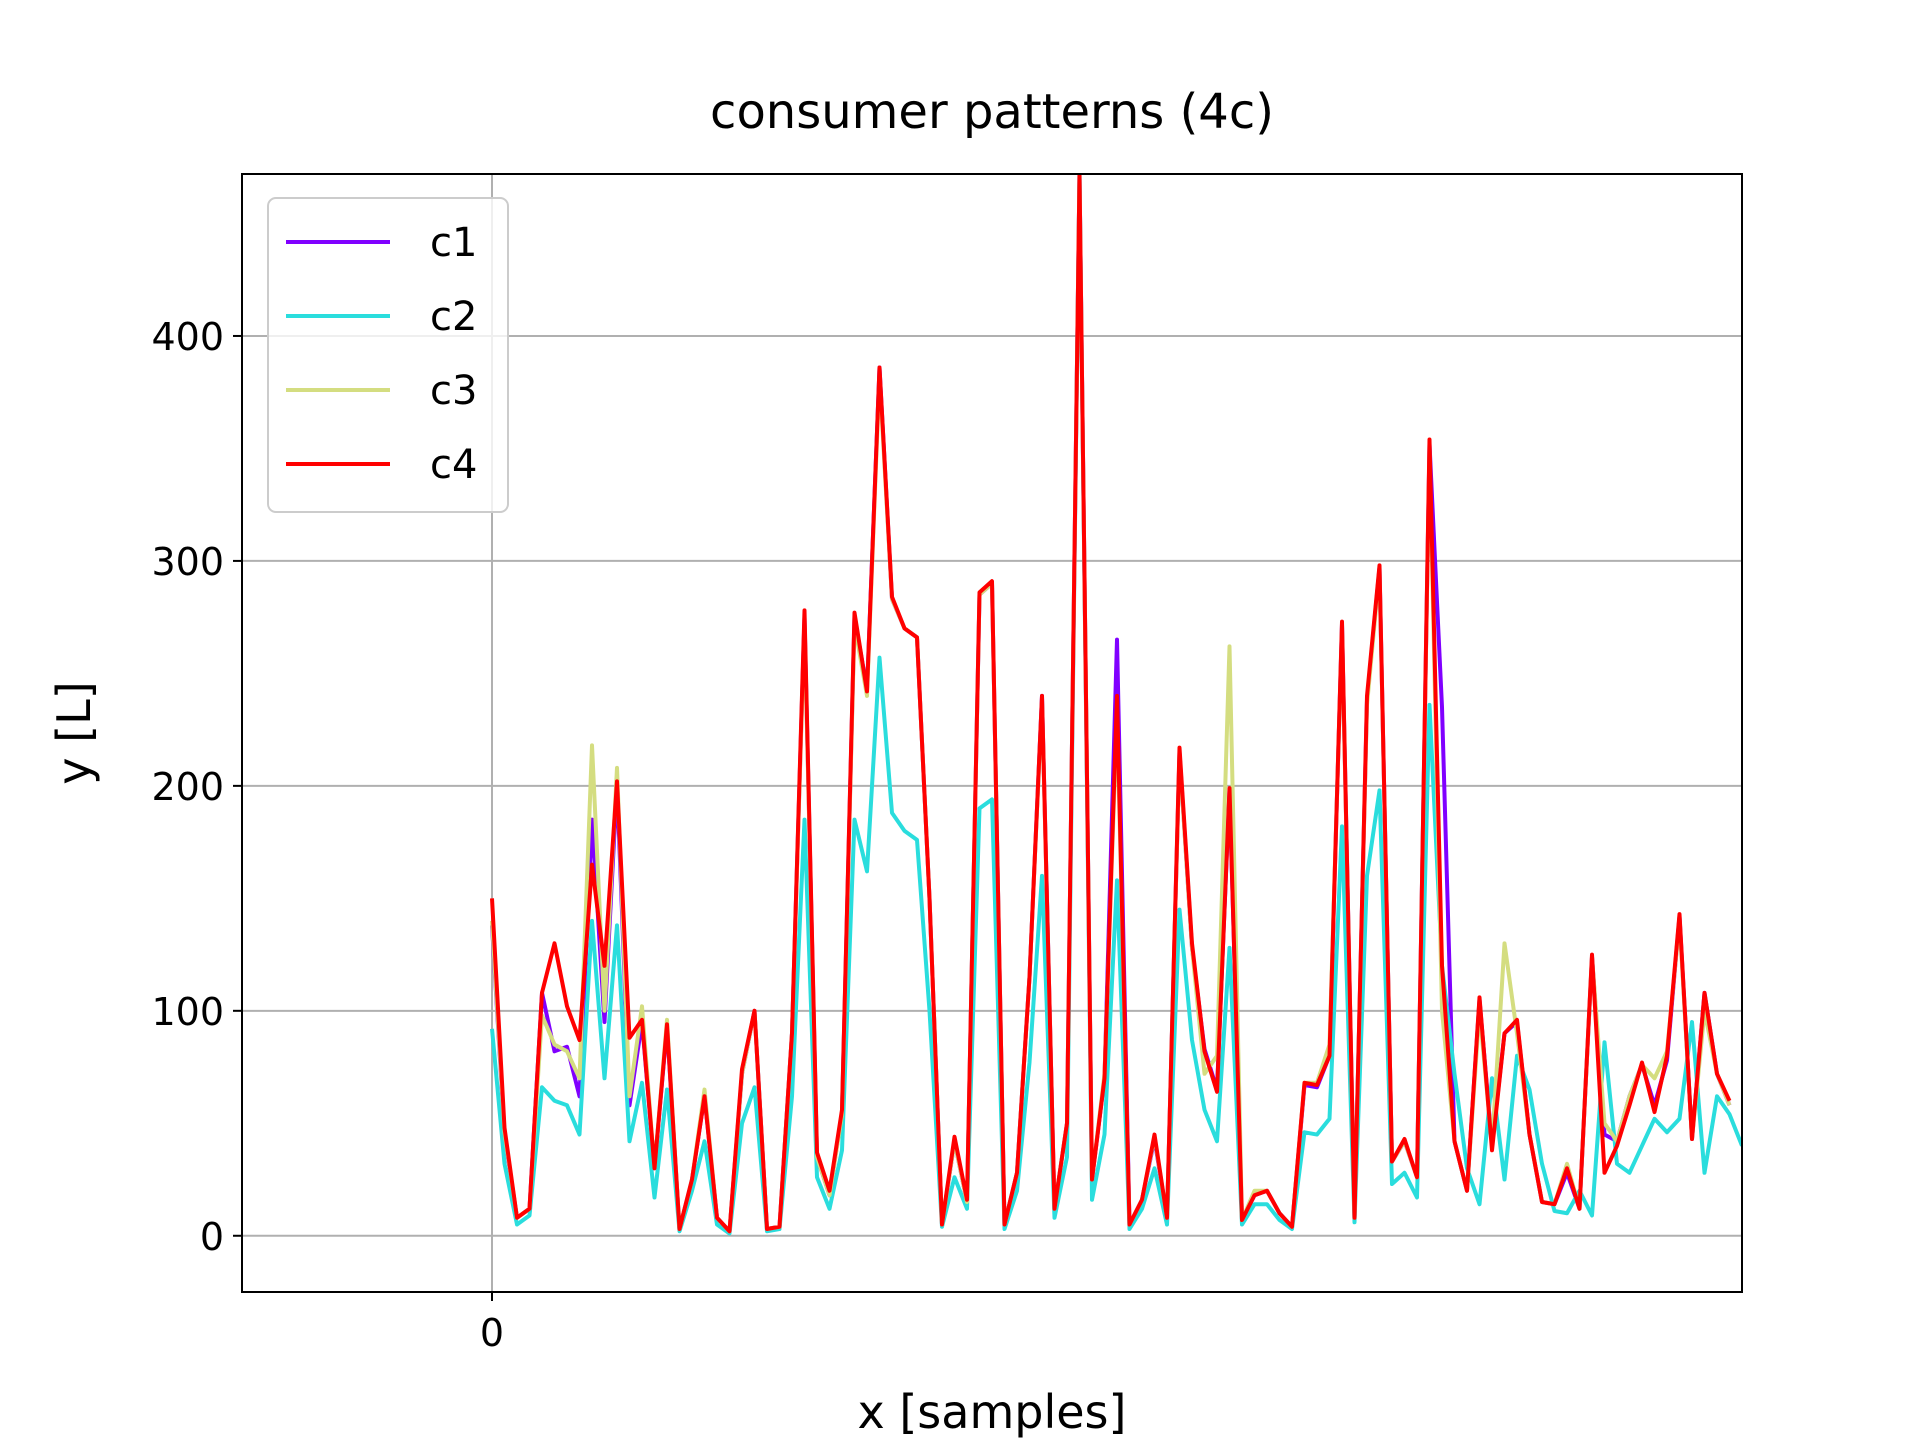 The width and height of the screenshot is (1920, 1440). What do you see at coordinates (212, 1237) in the screenshot?
I see `y-tick-label: 0` at bounding box center [212, 1237].